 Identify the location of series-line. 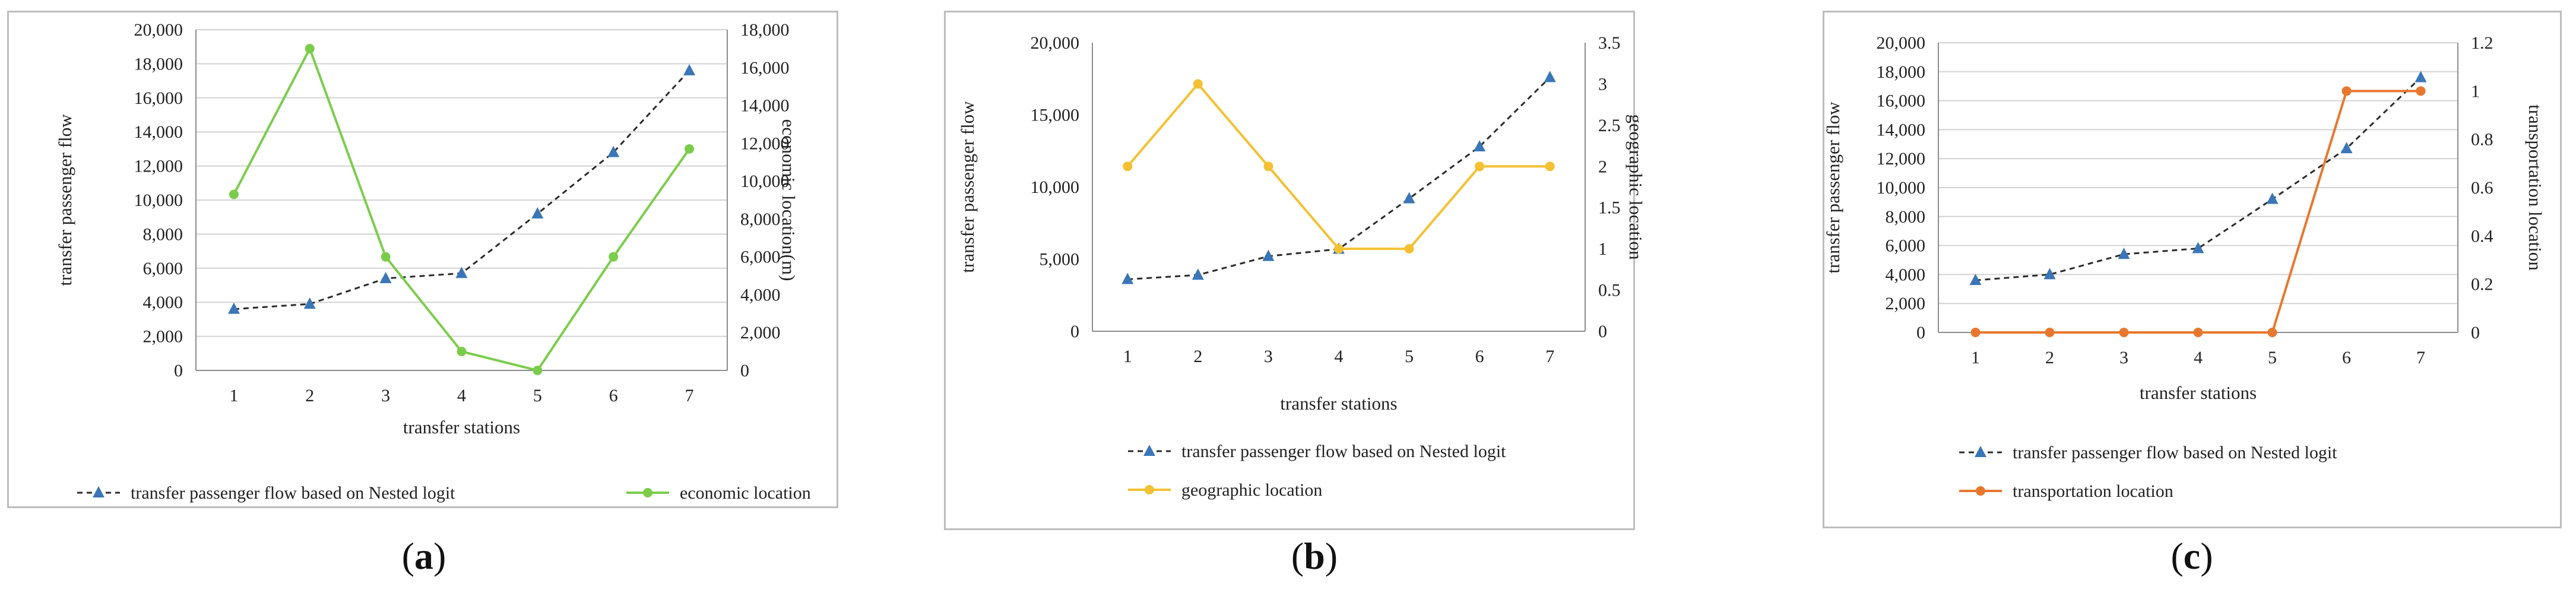
(2198, 212).